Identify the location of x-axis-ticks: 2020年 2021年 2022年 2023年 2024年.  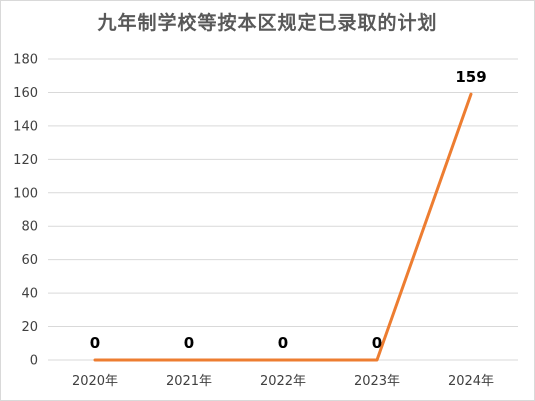
(283, 381).